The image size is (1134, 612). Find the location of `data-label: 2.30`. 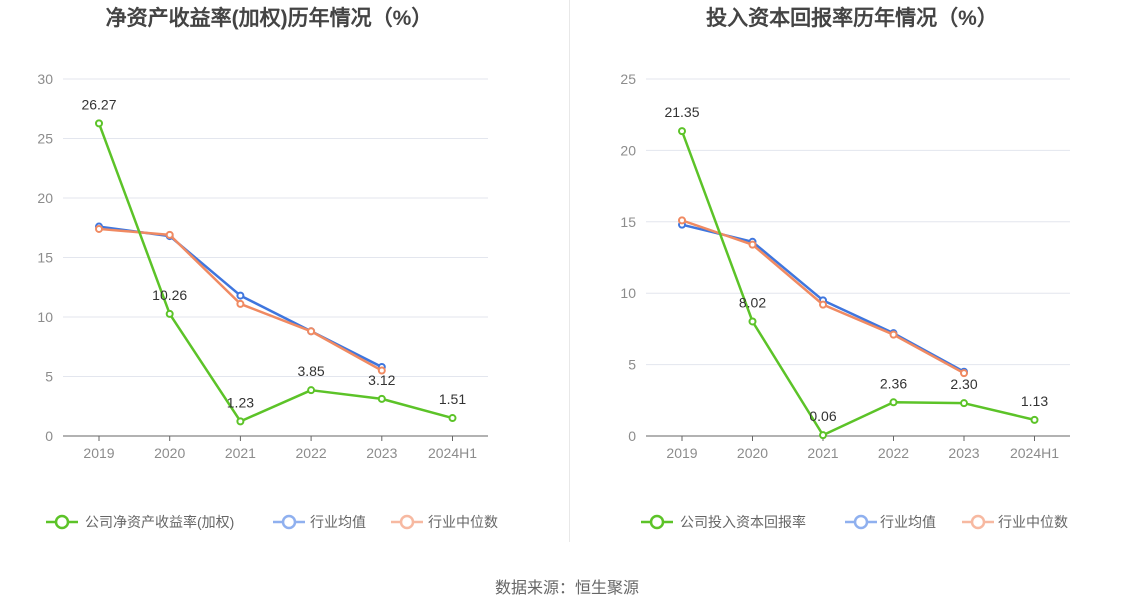

data-label: 2.30 is located at coordinates (963, 384).